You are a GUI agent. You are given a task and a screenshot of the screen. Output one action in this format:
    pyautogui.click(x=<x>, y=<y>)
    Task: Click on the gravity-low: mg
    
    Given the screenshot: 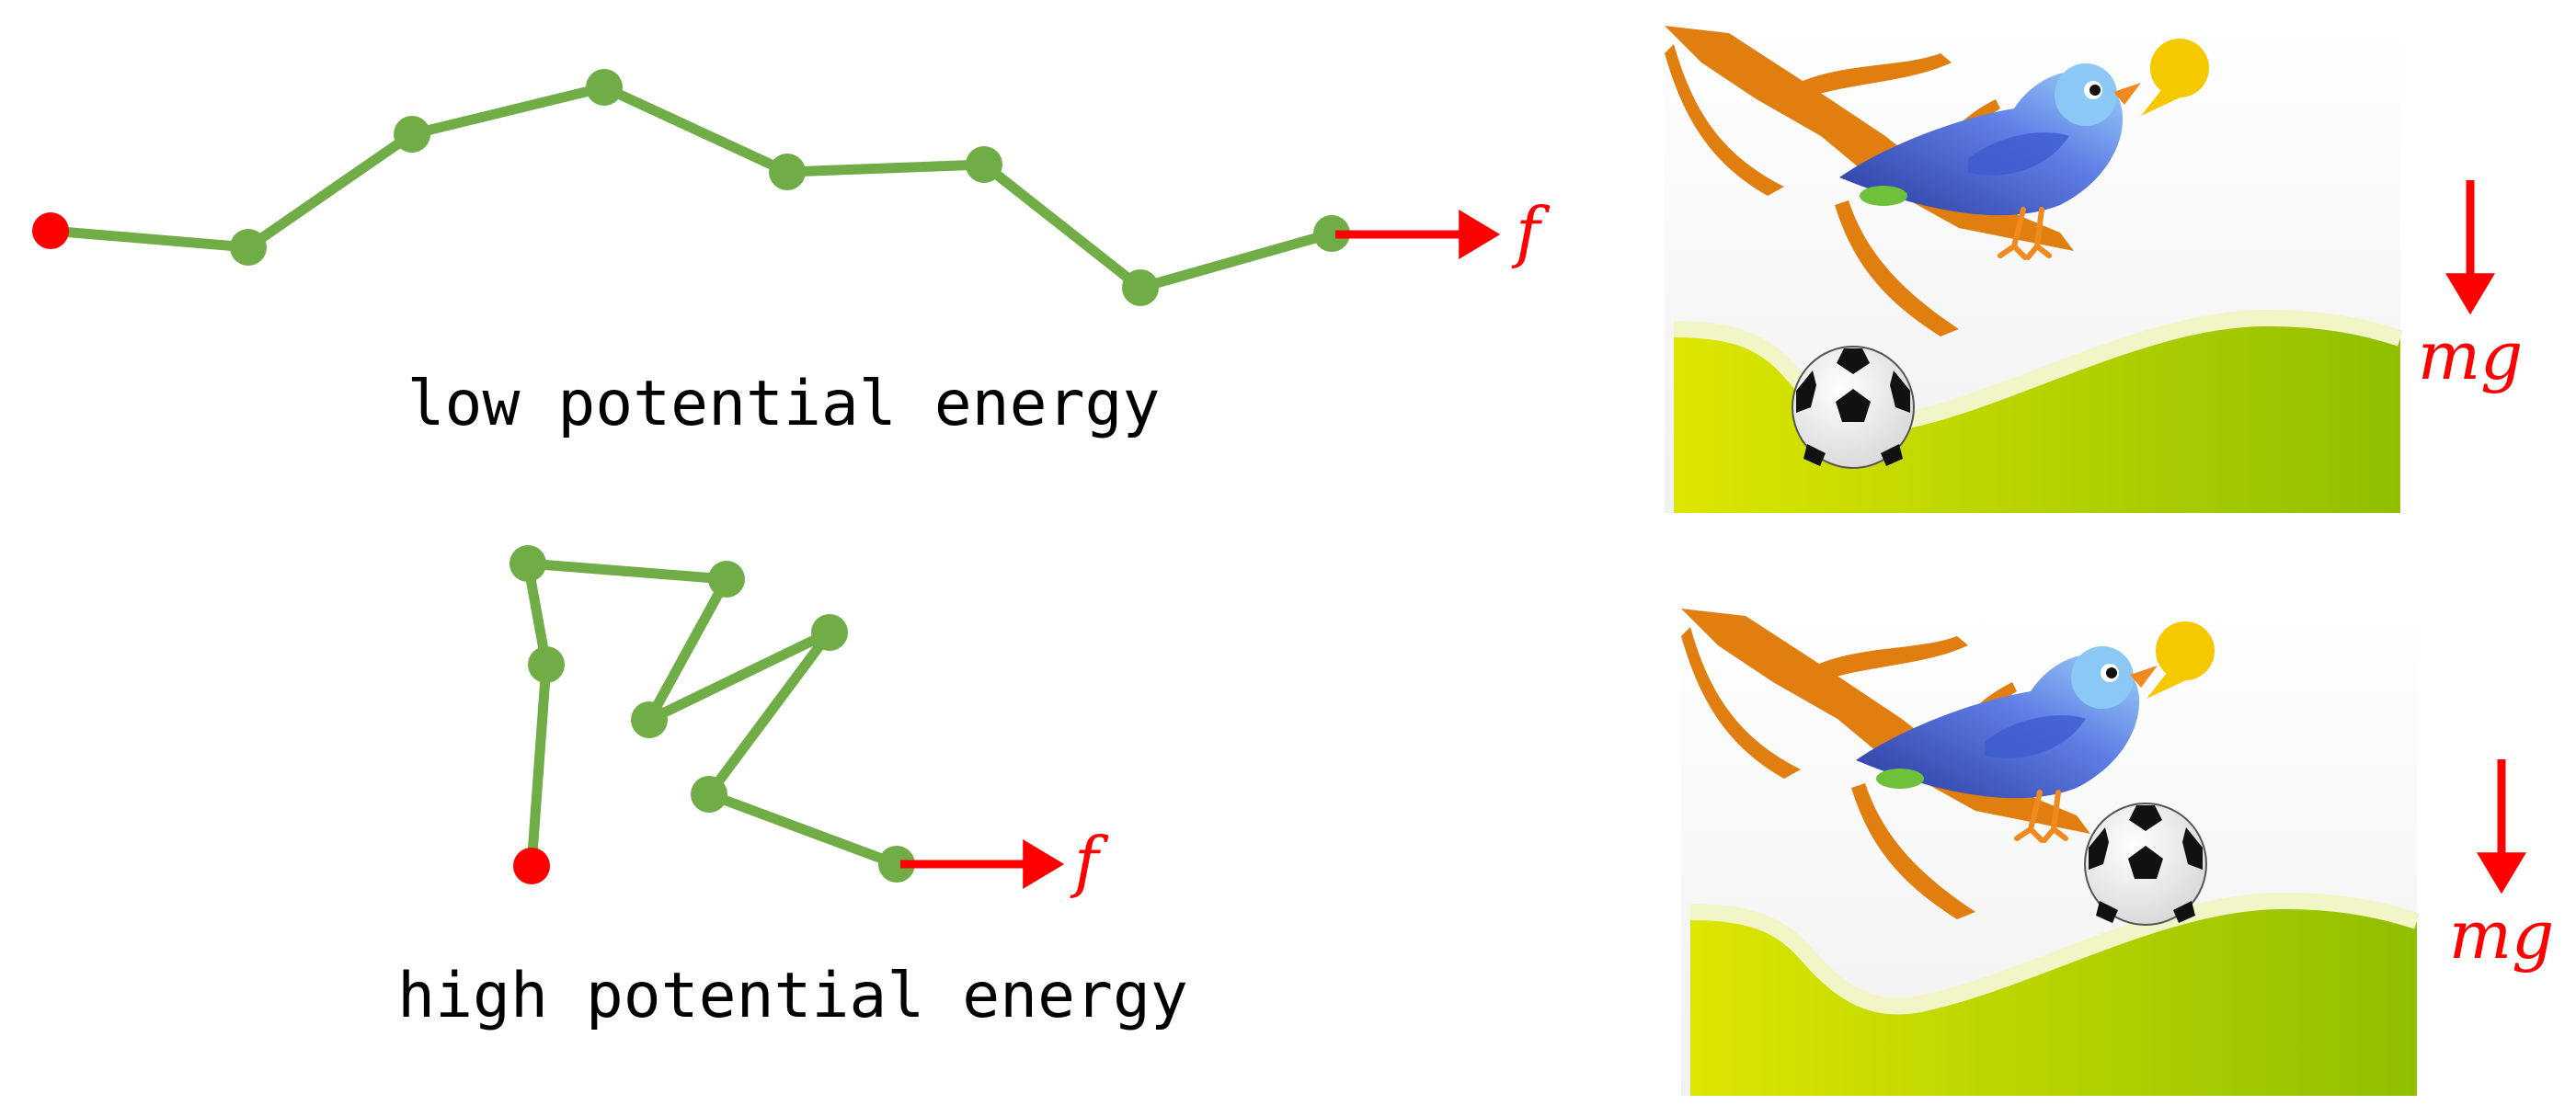 What is the action you would take?
    pyautogui.click(x=2470, y=287)
    